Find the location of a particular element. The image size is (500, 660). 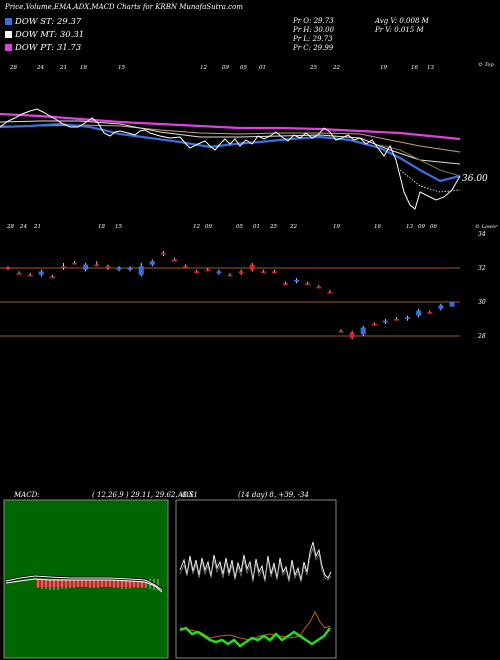

bottom-date: 25 is located at coordinates (273, 227).